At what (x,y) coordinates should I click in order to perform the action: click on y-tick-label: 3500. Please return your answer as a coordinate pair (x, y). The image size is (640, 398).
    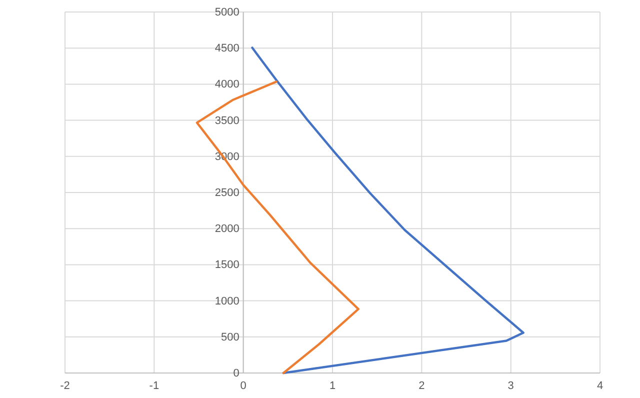
    Looking at the image, I should click on (227, 120).